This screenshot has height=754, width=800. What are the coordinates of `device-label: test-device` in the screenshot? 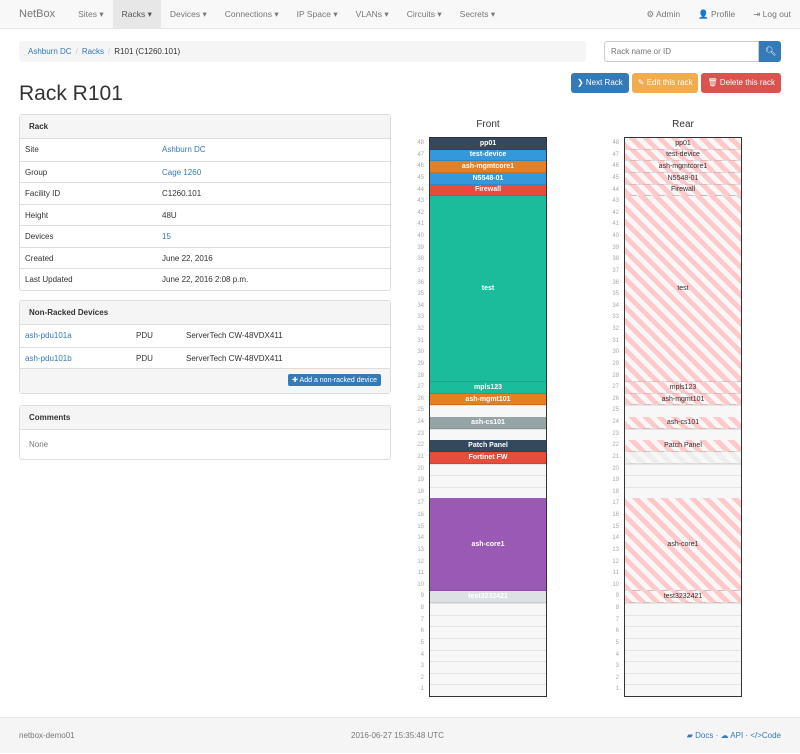 It's located at (488, 155).